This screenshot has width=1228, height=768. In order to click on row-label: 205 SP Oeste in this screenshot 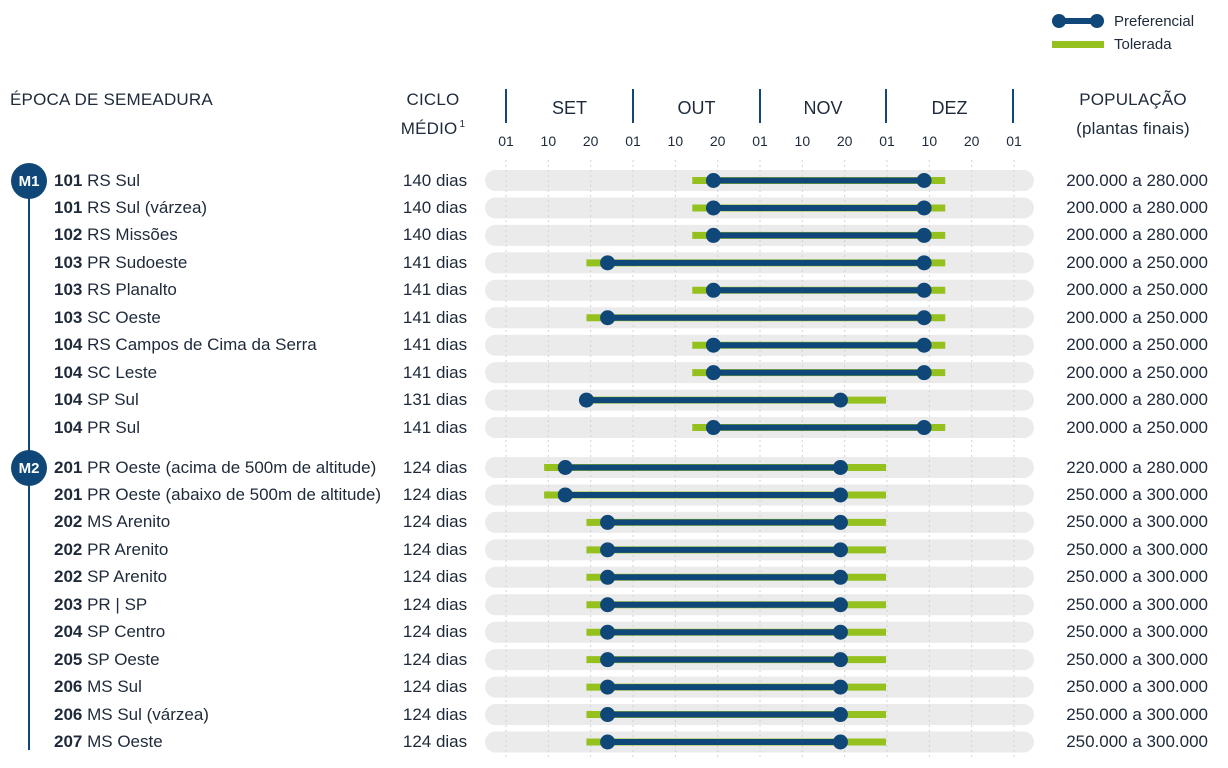, I will do `click(107, 660)`.